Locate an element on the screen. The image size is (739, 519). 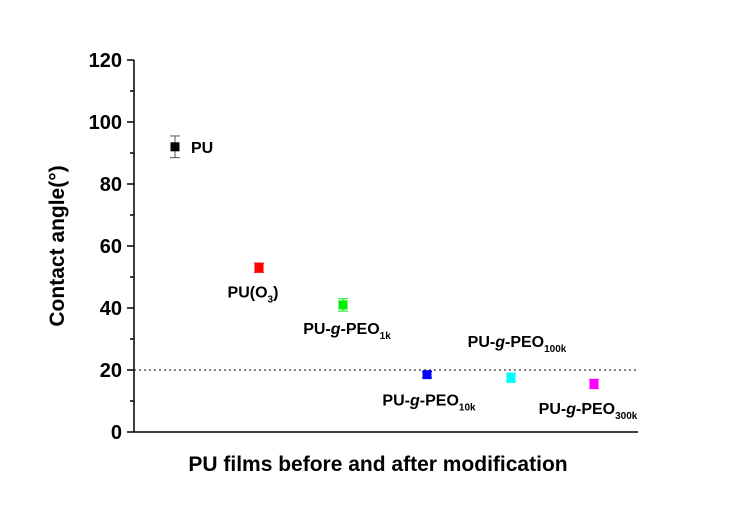
y-tick-label: 60 is located at coordinates (111, 247).